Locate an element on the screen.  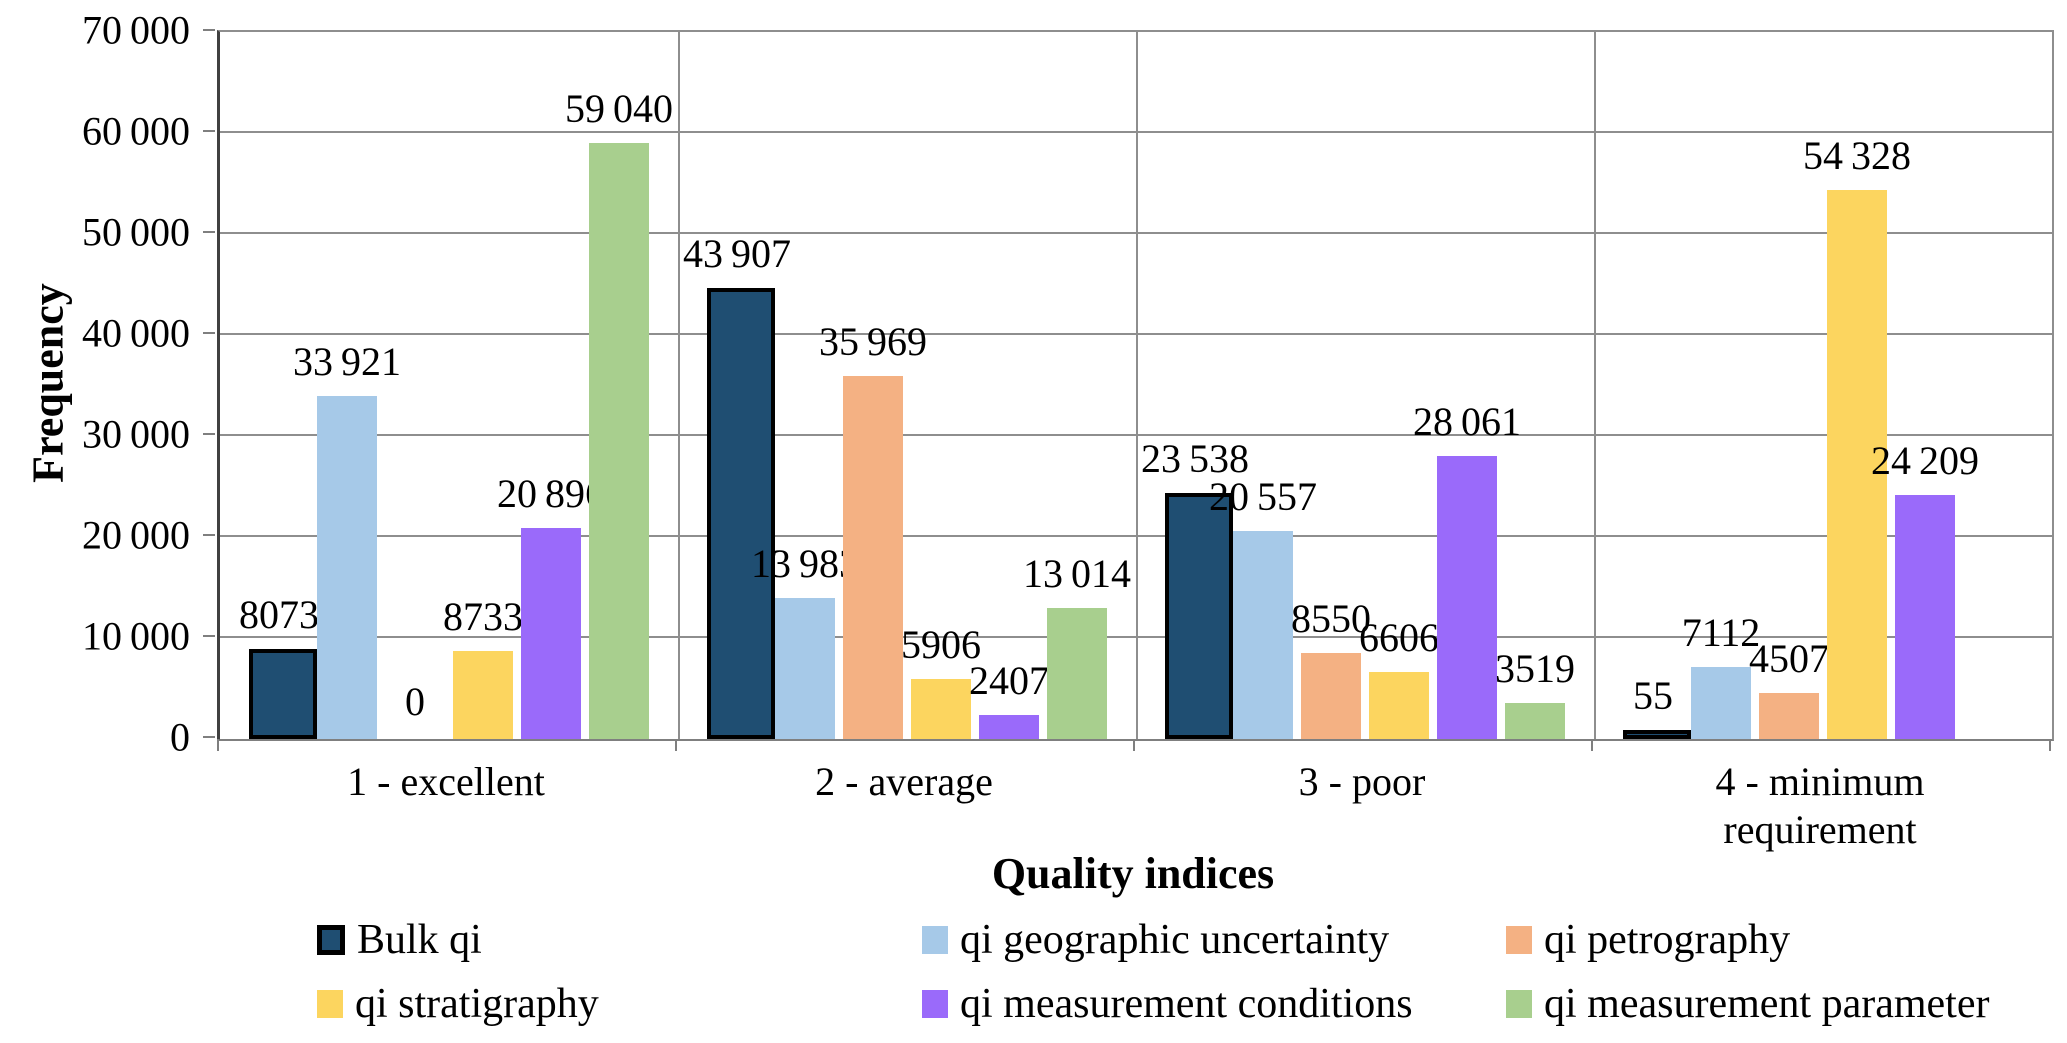
x-axis-title: Quality indices is located at coordinates (1133, 873).